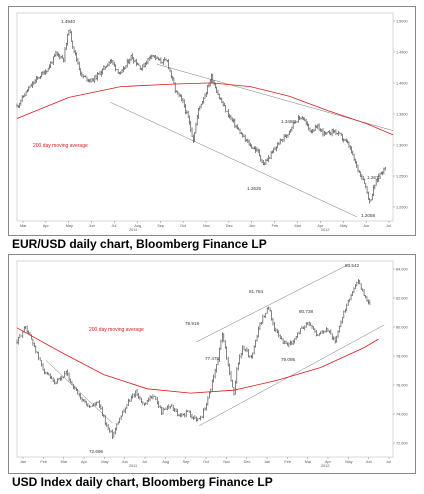 The height and width of the screenshot is (494, 424). I want to click on price-annotation: 1.3486, so click(288, 121).